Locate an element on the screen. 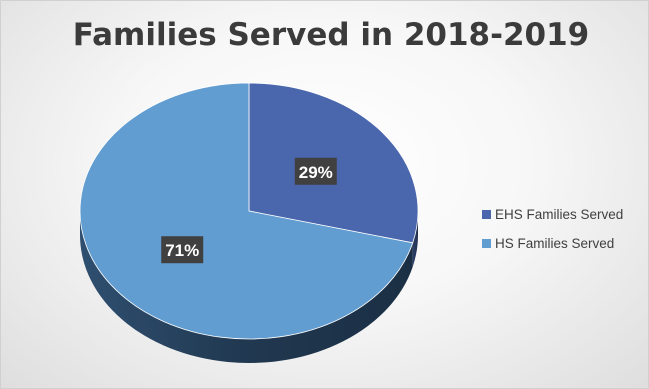 The height and width of the screenshot is (389, 649). chart-title: Families Served in 2018-2019 is located at coordinates (331, 35).